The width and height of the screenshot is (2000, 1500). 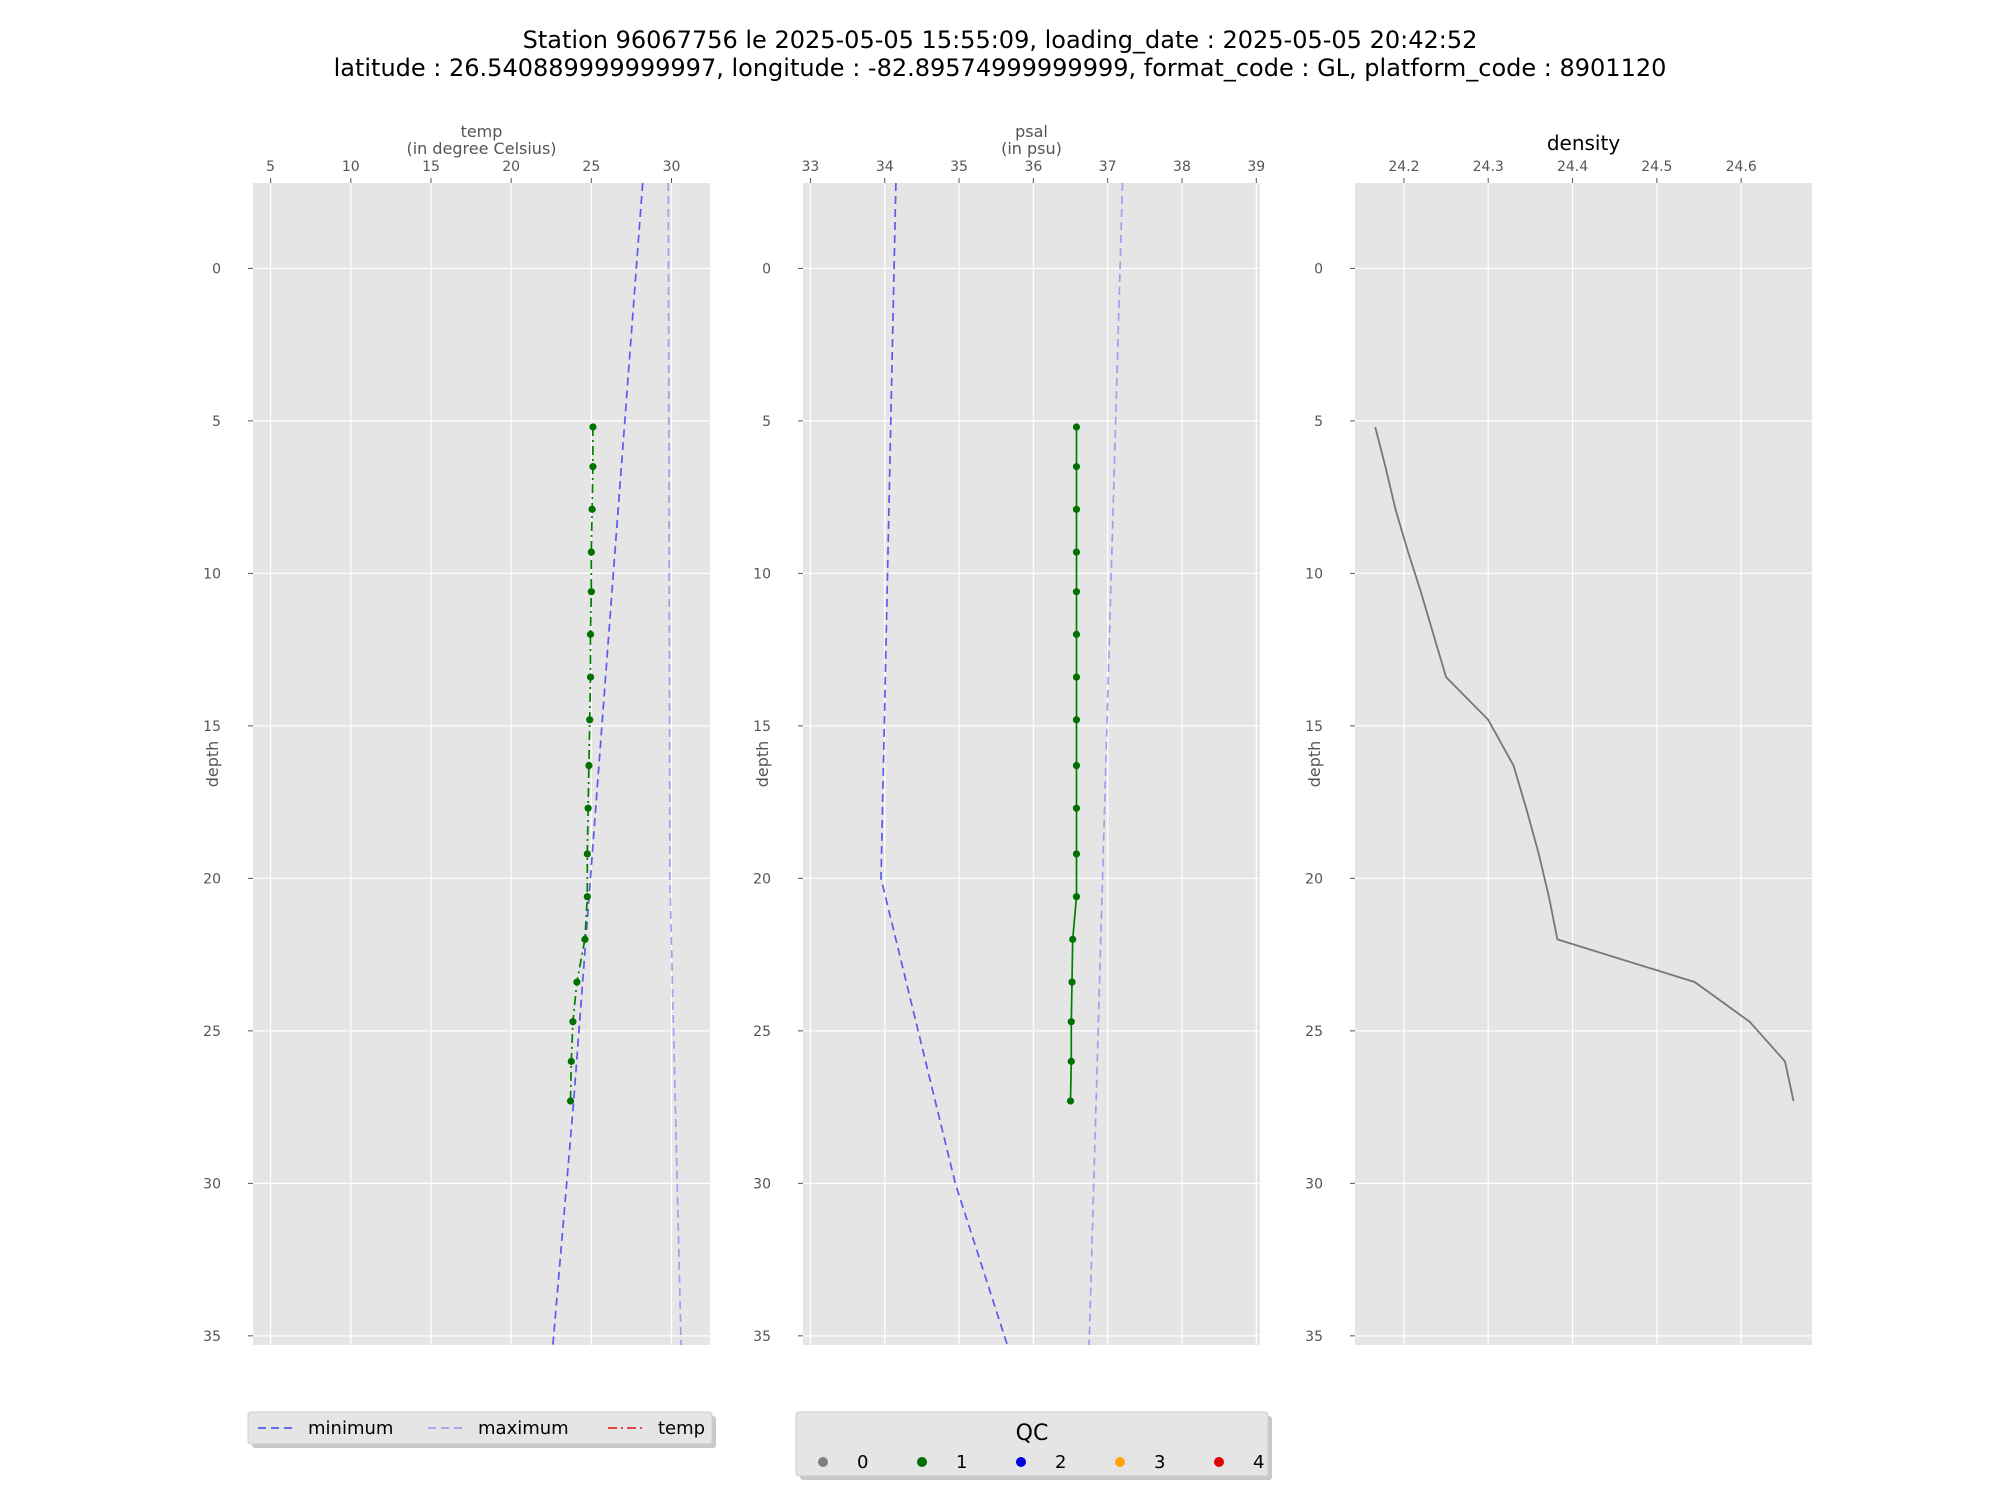 I want to click on x-axis-label-unit: (in psu), so click(x=1031, y=148).